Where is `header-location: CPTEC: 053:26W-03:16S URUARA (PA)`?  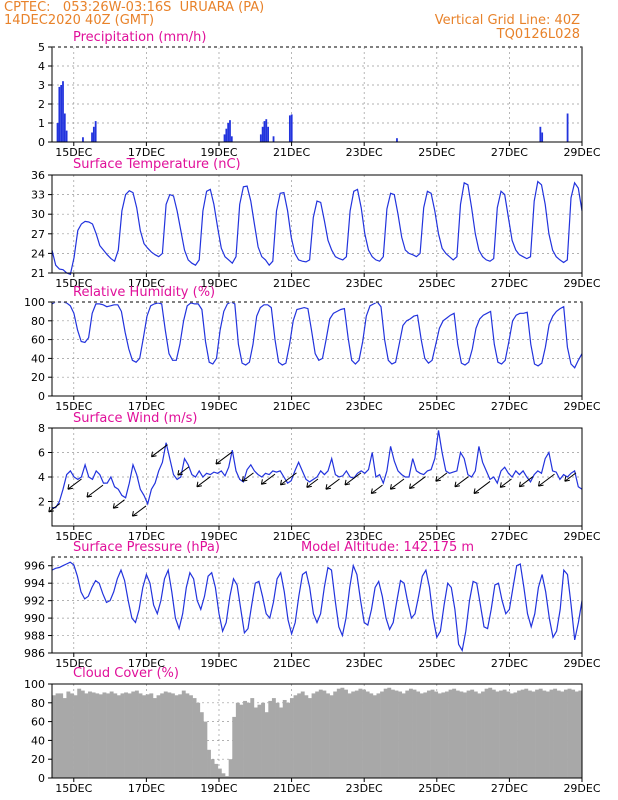
header-location: CPTEC: 053:26W-03:16S URUARA (PA) is located at coordinates (134, 7).